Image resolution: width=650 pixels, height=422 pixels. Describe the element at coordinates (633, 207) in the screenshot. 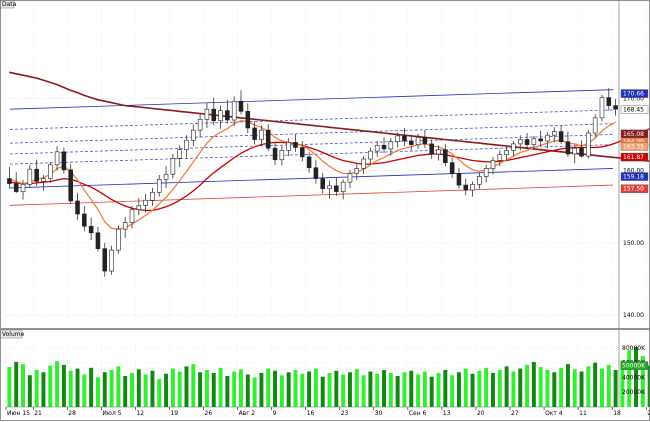

I see `price-y-axis: 140.00 150.00 160.00 170.00` at that location.